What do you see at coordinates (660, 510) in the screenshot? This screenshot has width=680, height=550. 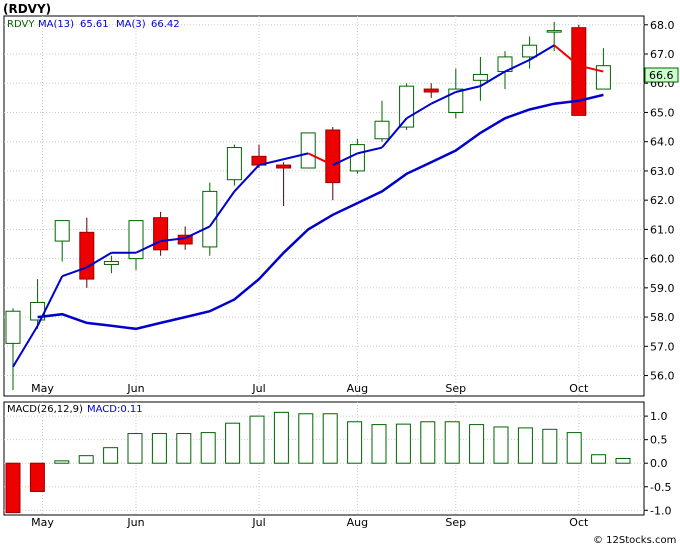 I see `macd-tick-label: -1.0` at bounding box center [660, 510].